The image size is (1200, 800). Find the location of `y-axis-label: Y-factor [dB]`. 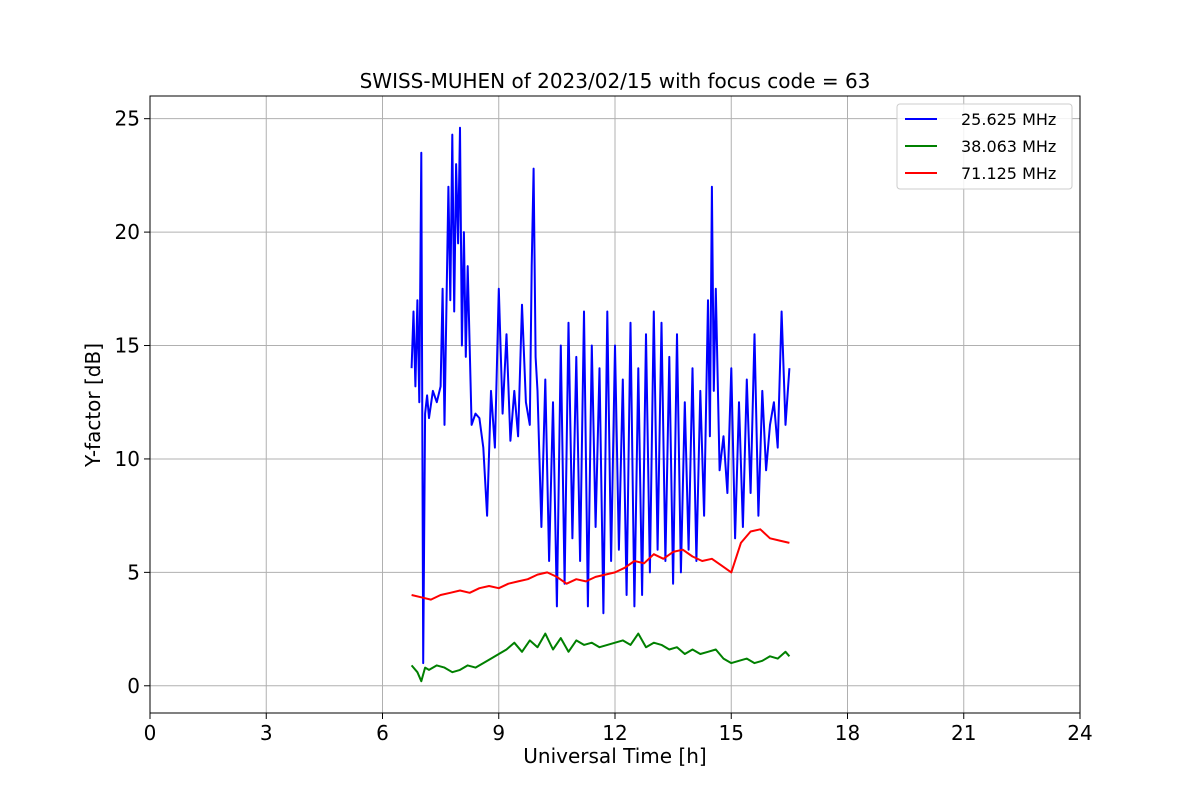

y-axis-label: Y-factor [dB] is located at coordinates (93, 405).